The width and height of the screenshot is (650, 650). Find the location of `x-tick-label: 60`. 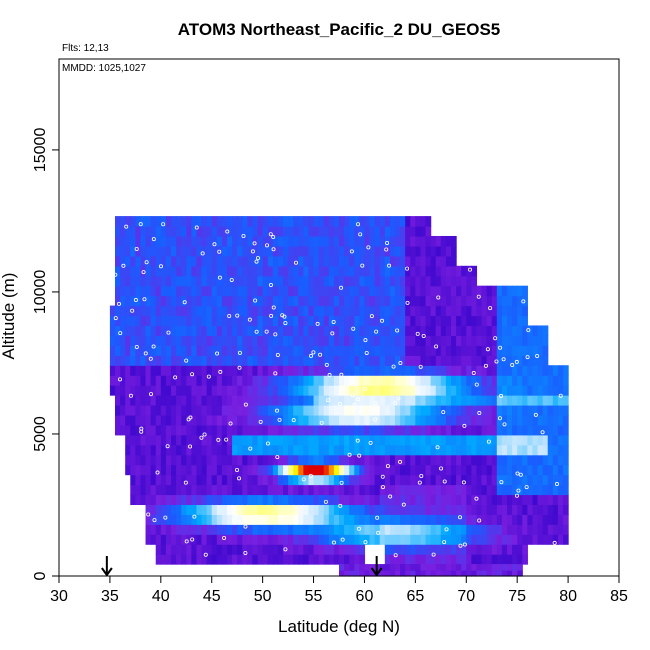

x-tick-label: 60 is located at coordinates (365, 596).